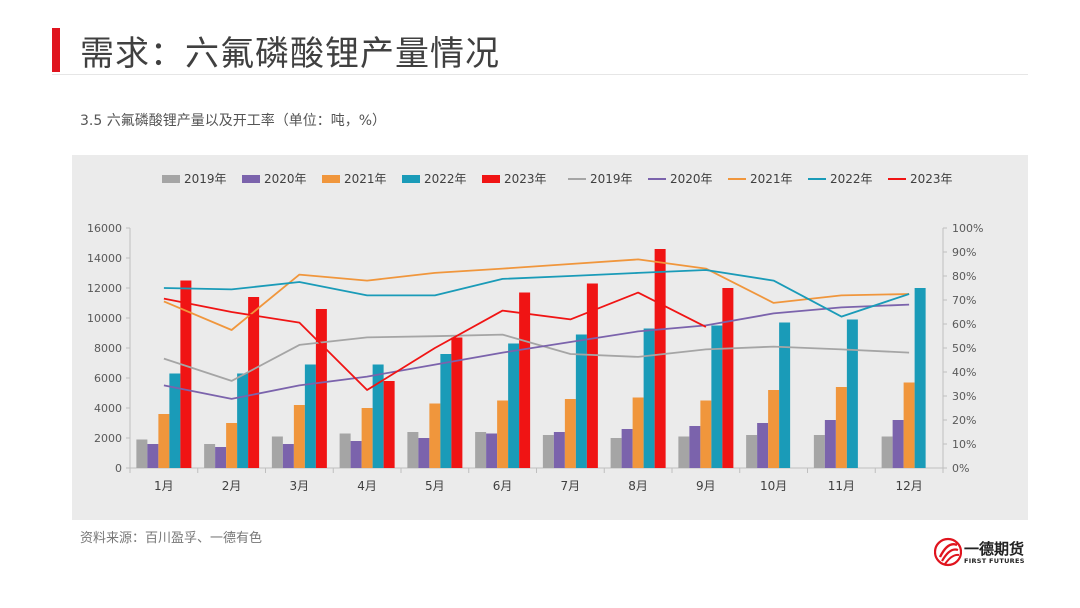 Image resolution: width=1080 pixels, height=608 pixels. Describe the element at coordinates (56, 50) in the screenshot. I see `title-accent-bar` at that location.